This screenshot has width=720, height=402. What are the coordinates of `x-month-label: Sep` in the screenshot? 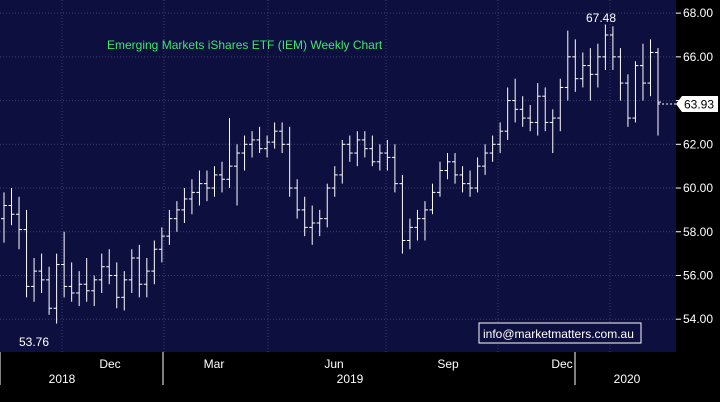 It's located at (448, 364).